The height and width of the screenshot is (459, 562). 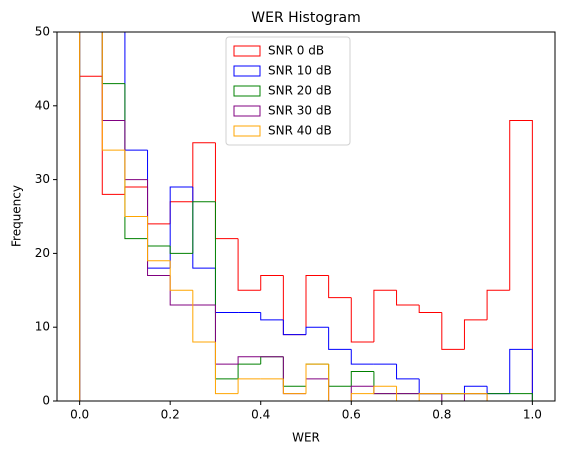 I want to click on y-tick-label: 50, so click(x=42, y=32).